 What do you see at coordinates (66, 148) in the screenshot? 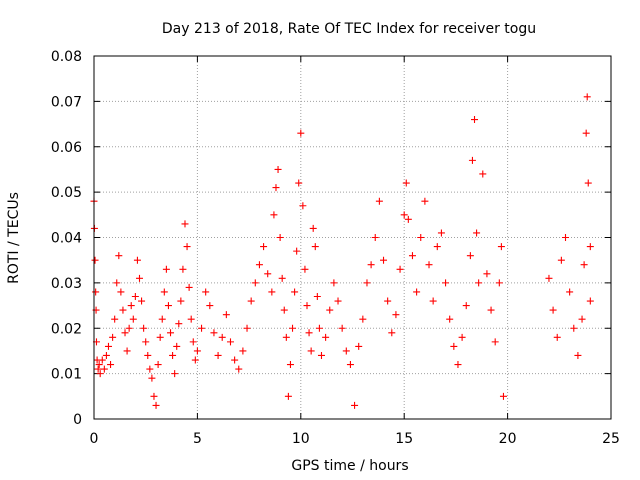
I see `y-tick-label: 0.06` at bounding box center [66, 148].